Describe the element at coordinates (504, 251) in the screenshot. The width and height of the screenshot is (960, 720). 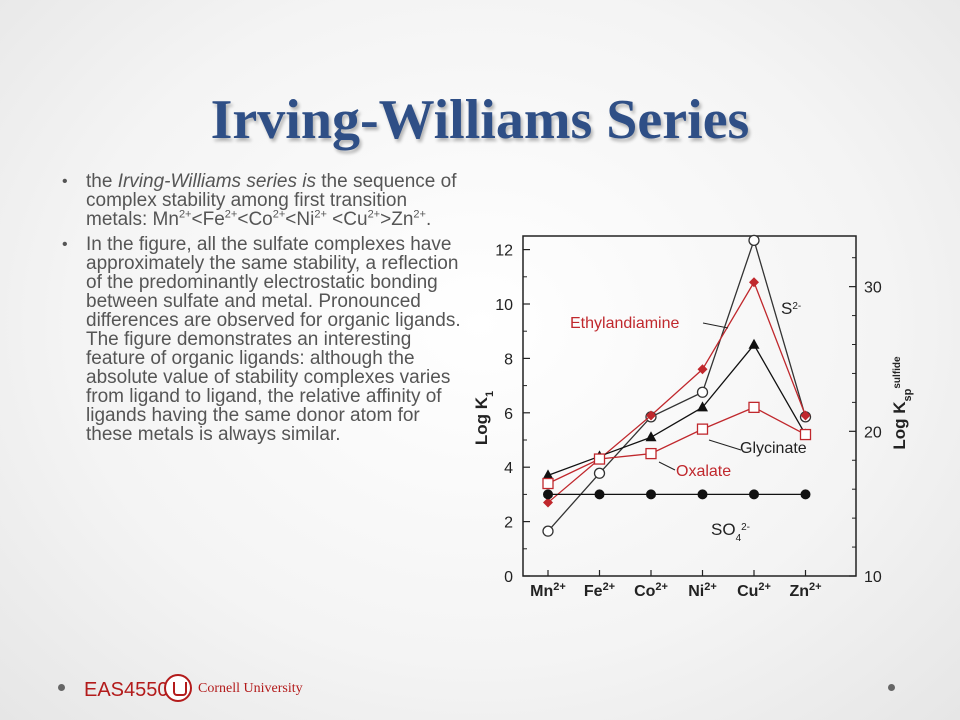
I see `y-tick-label-left-part: 12` at that location.